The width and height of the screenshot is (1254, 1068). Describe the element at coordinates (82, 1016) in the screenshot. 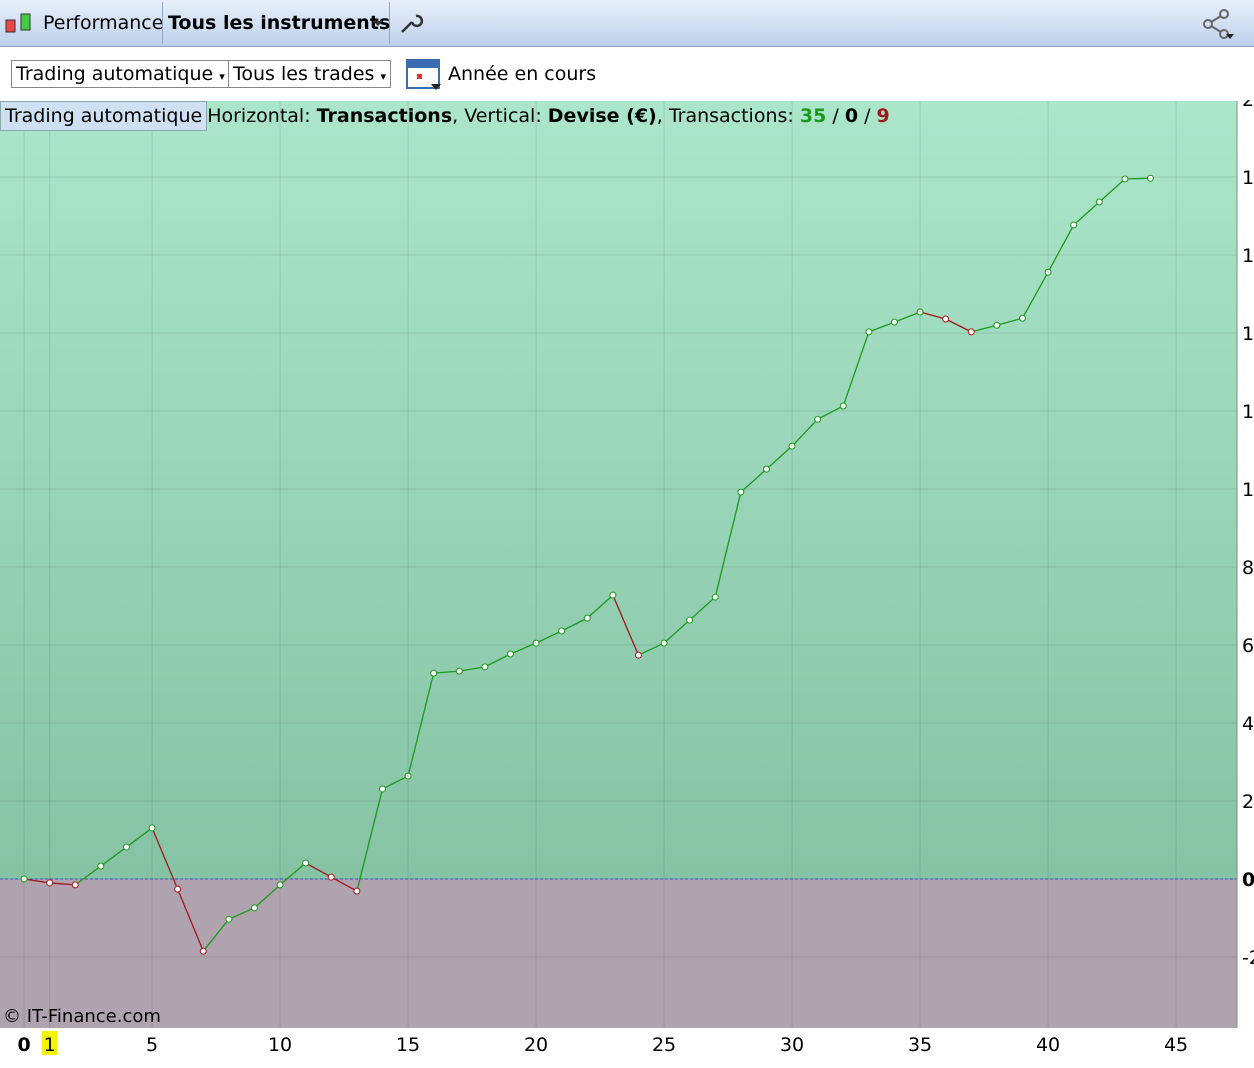

I see `copyright: © IT-Finance.com` at that location.